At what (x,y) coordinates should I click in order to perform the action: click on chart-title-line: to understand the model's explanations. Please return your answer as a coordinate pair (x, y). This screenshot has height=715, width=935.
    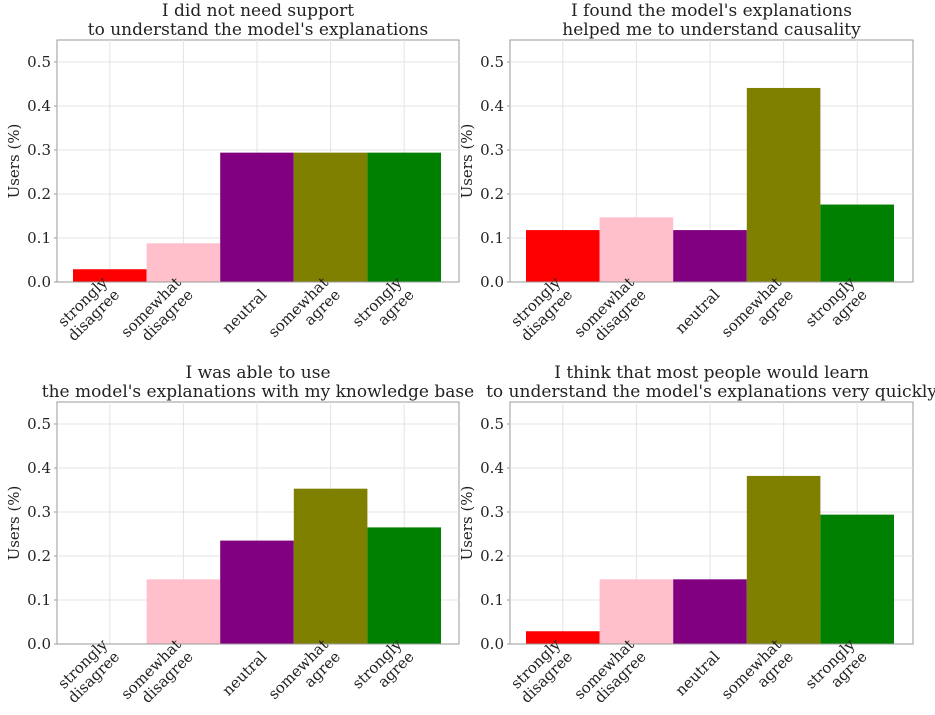
    Looking at the image, I should click on (258, 30).